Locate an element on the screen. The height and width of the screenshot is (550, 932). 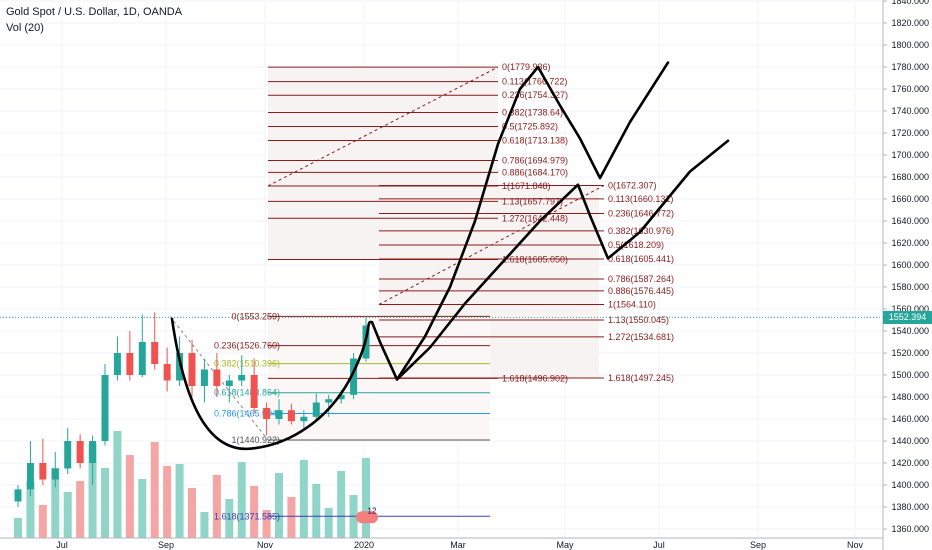
time-tick-label: Mar is located at coordinates (458, 545).